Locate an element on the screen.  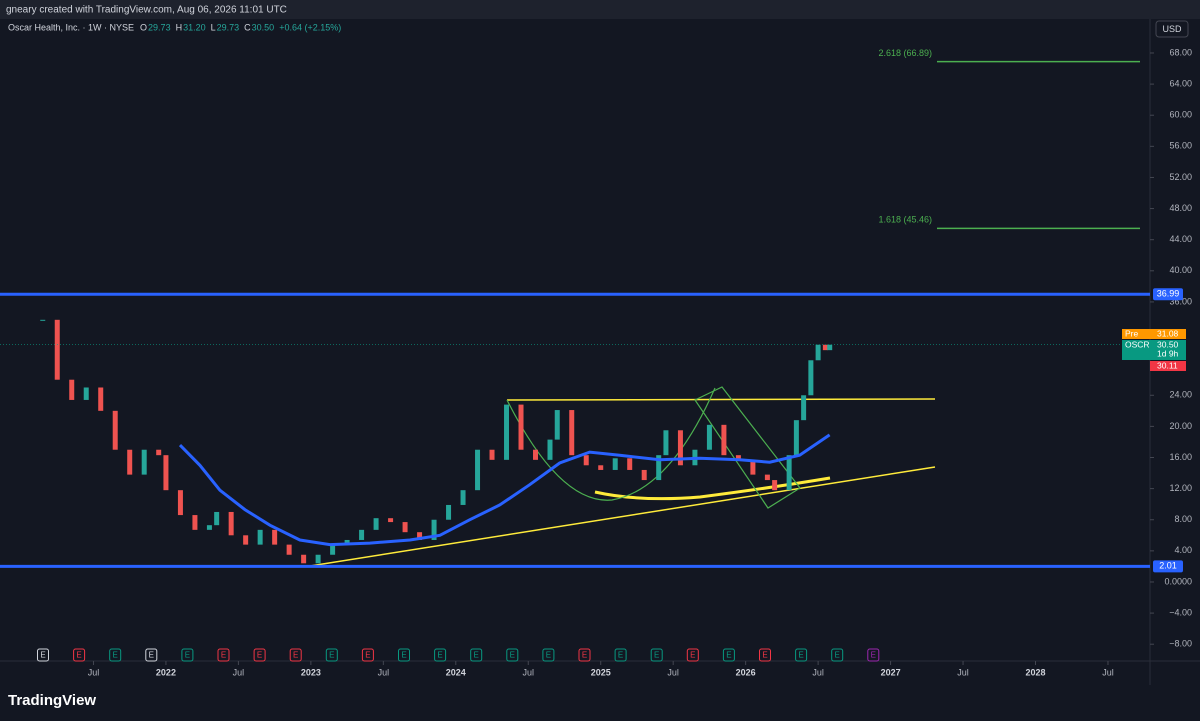
y-tick-label: 40.00 is located at coordinates (1180, 270).